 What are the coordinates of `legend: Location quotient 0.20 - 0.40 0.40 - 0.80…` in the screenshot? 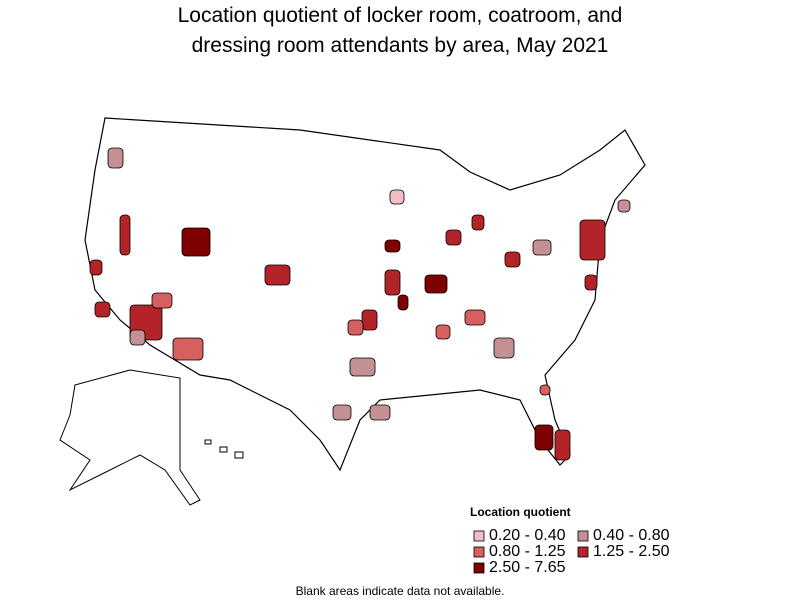 It's located at (570, 540).